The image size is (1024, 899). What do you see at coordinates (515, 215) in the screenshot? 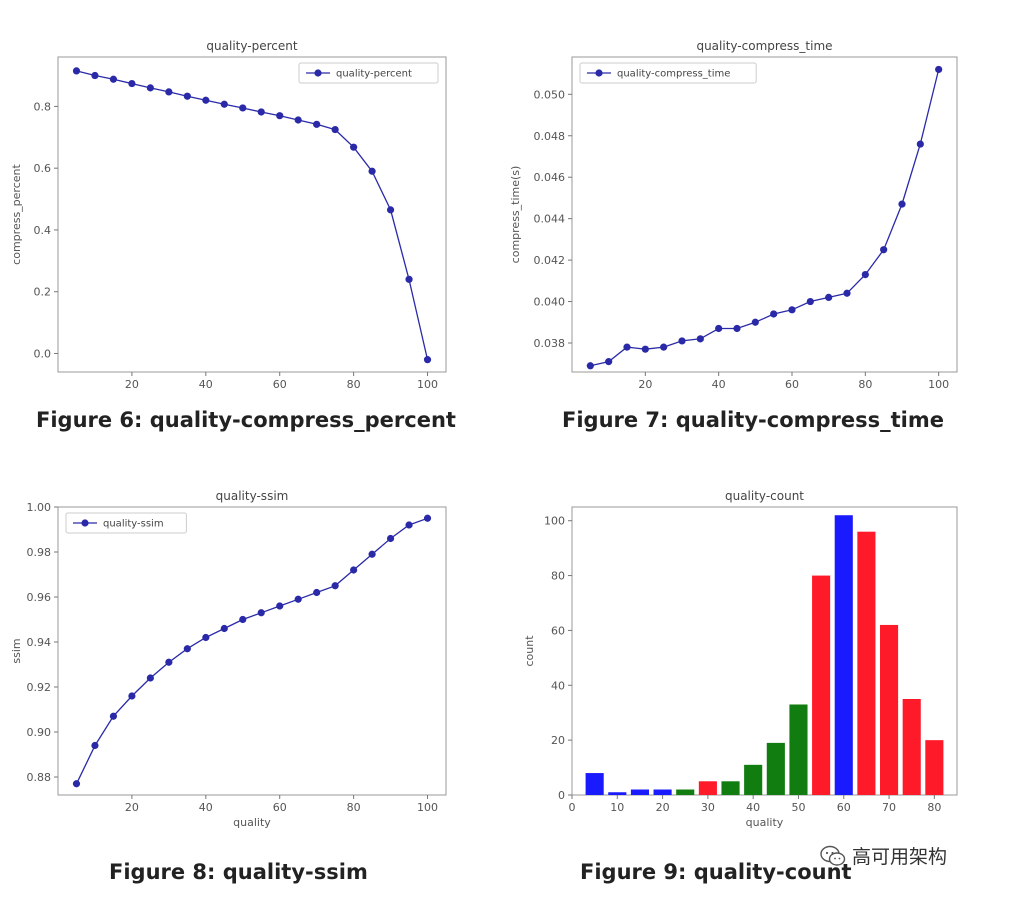
I see `y-axis-label: compress_time(s)` at bounding box center [515, 215].